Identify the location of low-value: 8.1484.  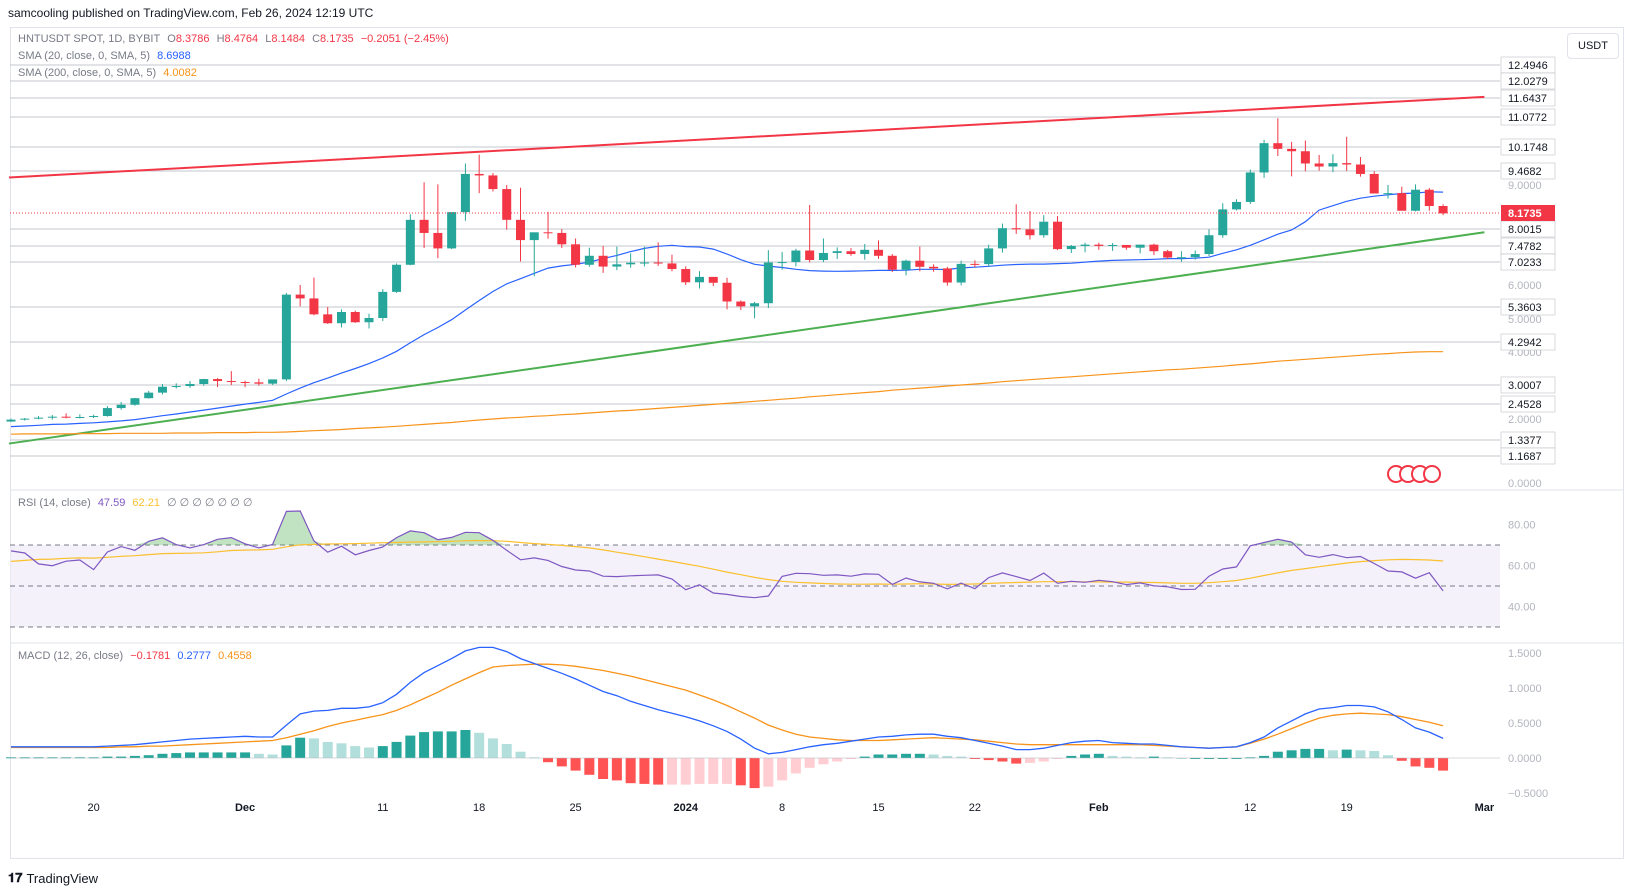
(288, 39).